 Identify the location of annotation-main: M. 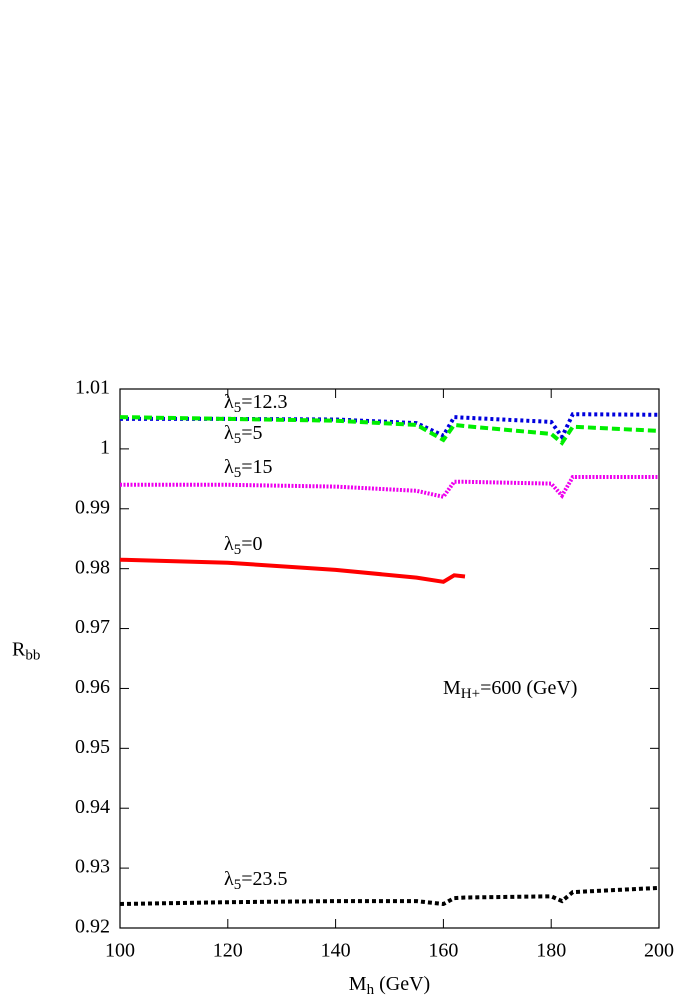
(452, 688).